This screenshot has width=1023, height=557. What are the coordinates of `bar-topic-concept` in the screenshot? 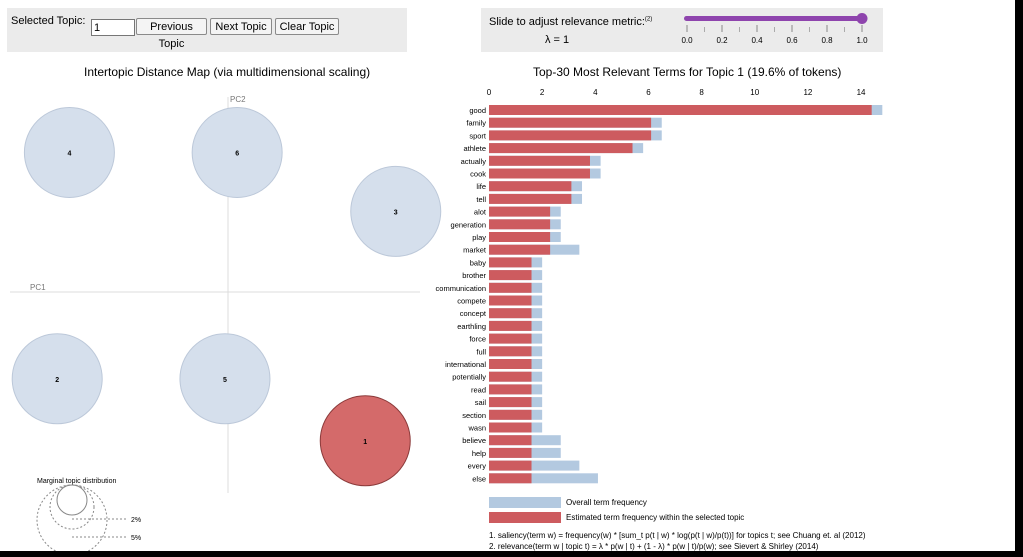 It's located at (510, 313).